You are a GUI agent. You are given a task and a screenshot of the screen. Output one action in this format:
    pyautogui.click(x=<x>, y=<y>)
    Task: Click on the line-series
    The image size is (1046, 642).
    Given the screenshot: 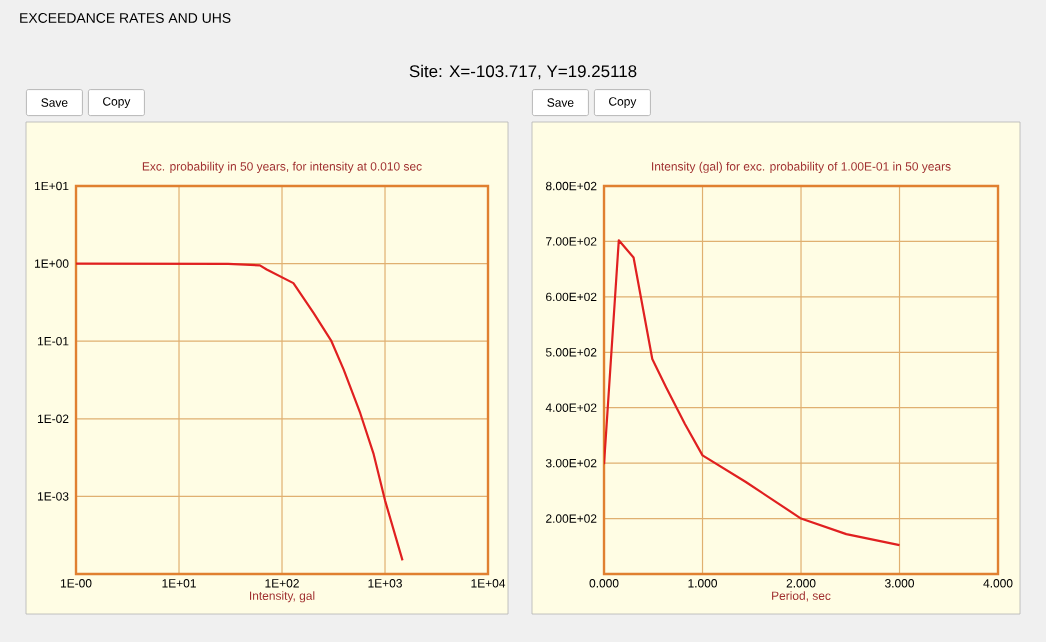 What is the action you would take?
    pyautogui.click(x=752, y=393)
    